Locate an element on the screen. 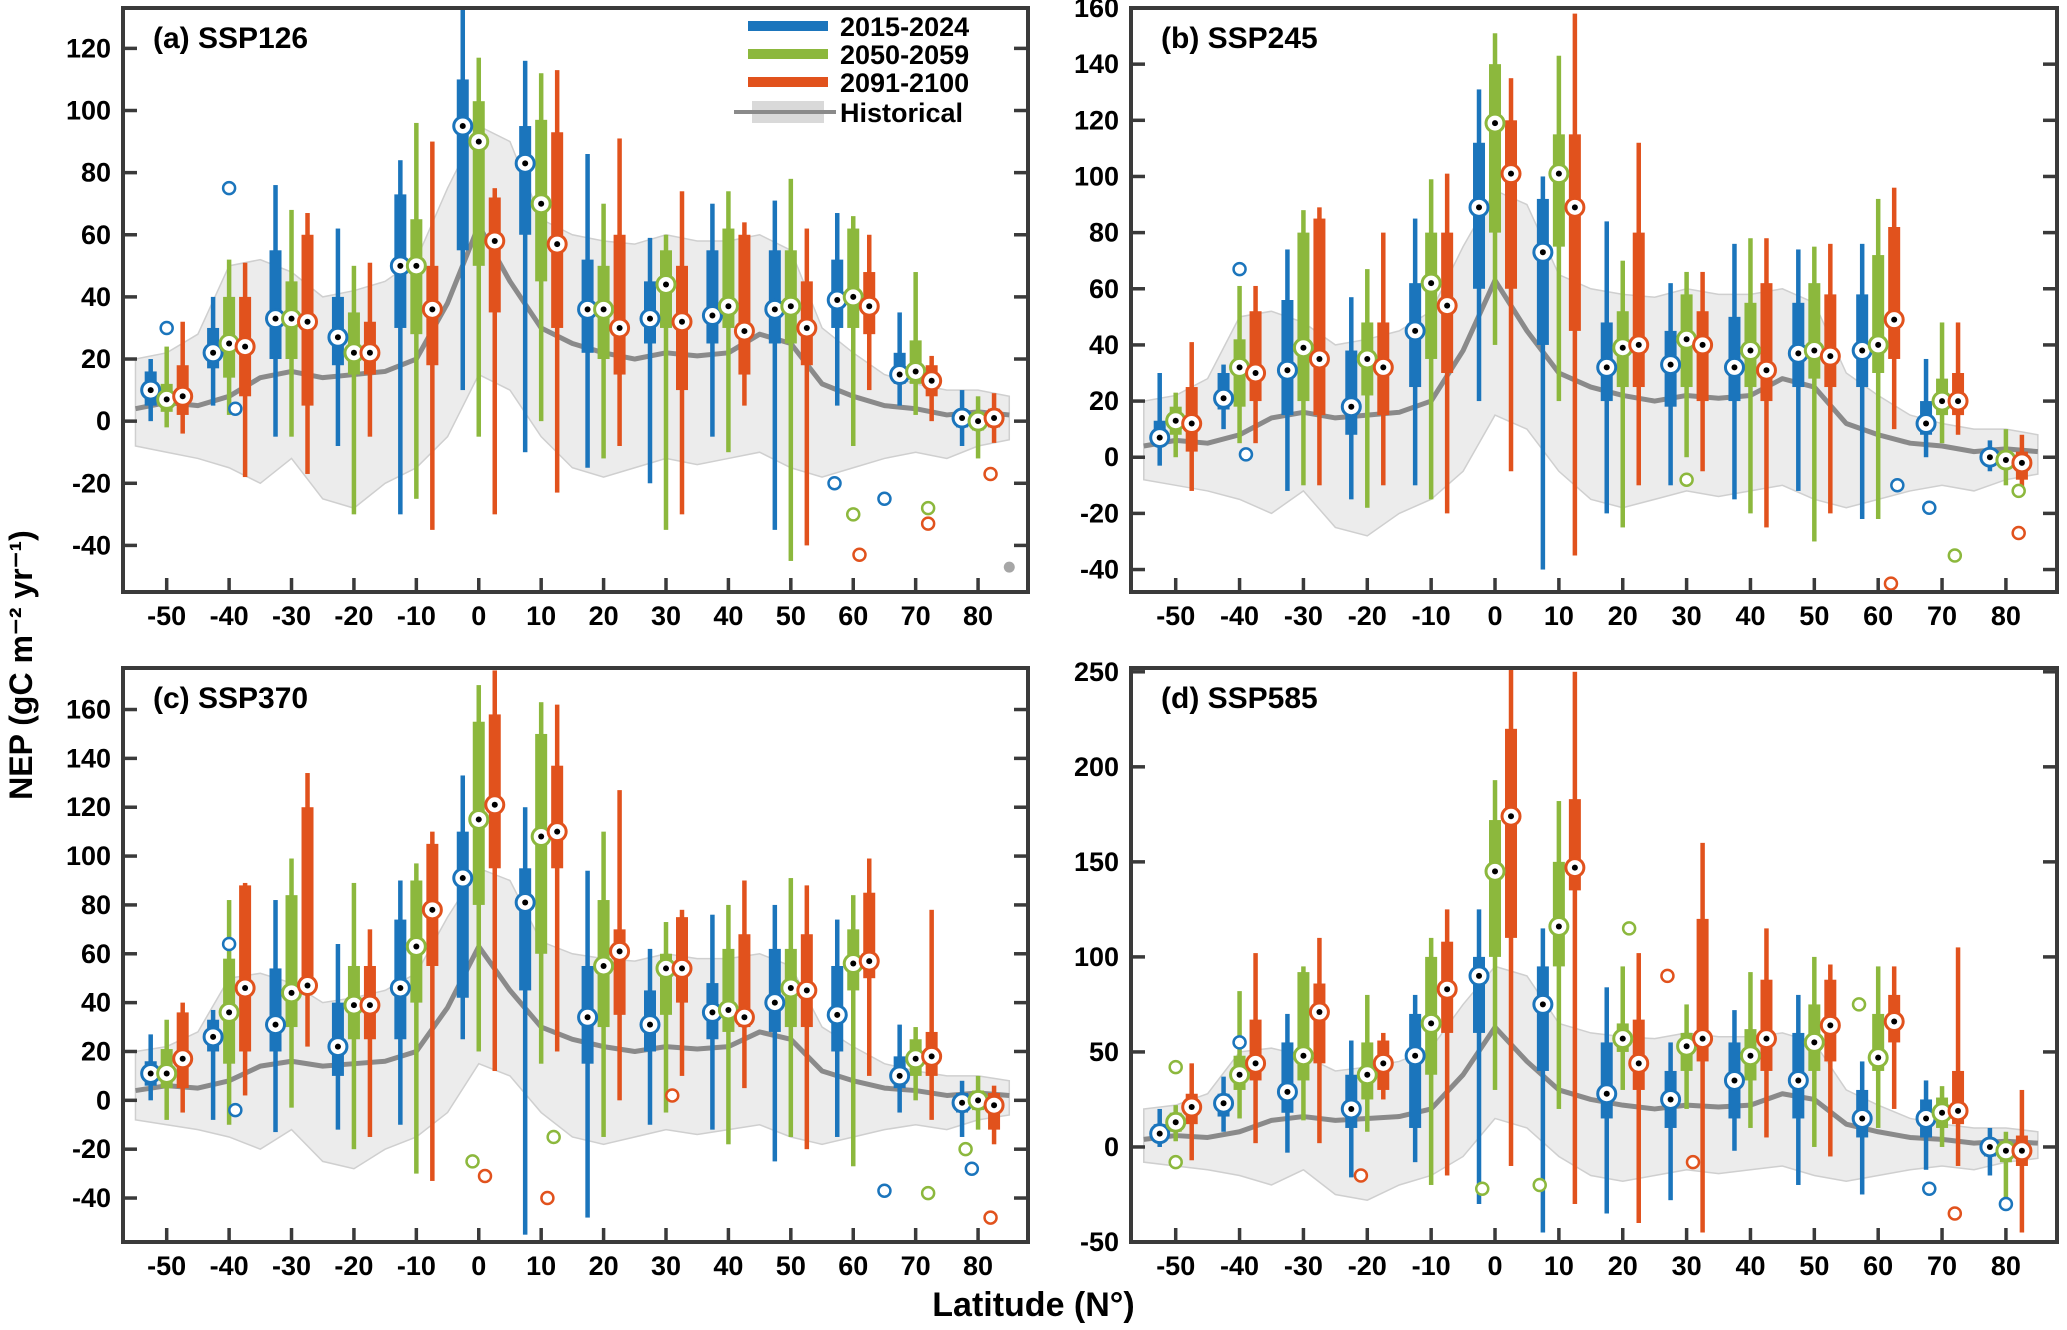 This screenshot has height=1330, width=2067. y-tick-label: 150 is located at coordinates (1096, 862).